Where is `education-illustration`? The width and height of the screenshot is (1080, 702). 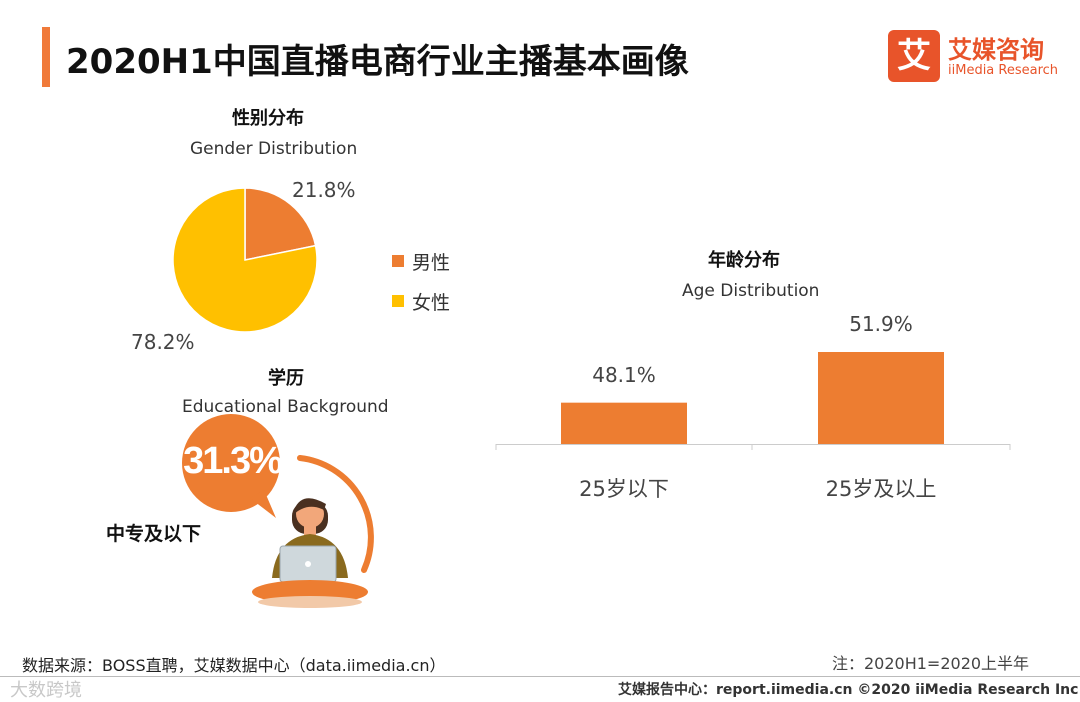
education-illustration is located at coordinates (278, 511).